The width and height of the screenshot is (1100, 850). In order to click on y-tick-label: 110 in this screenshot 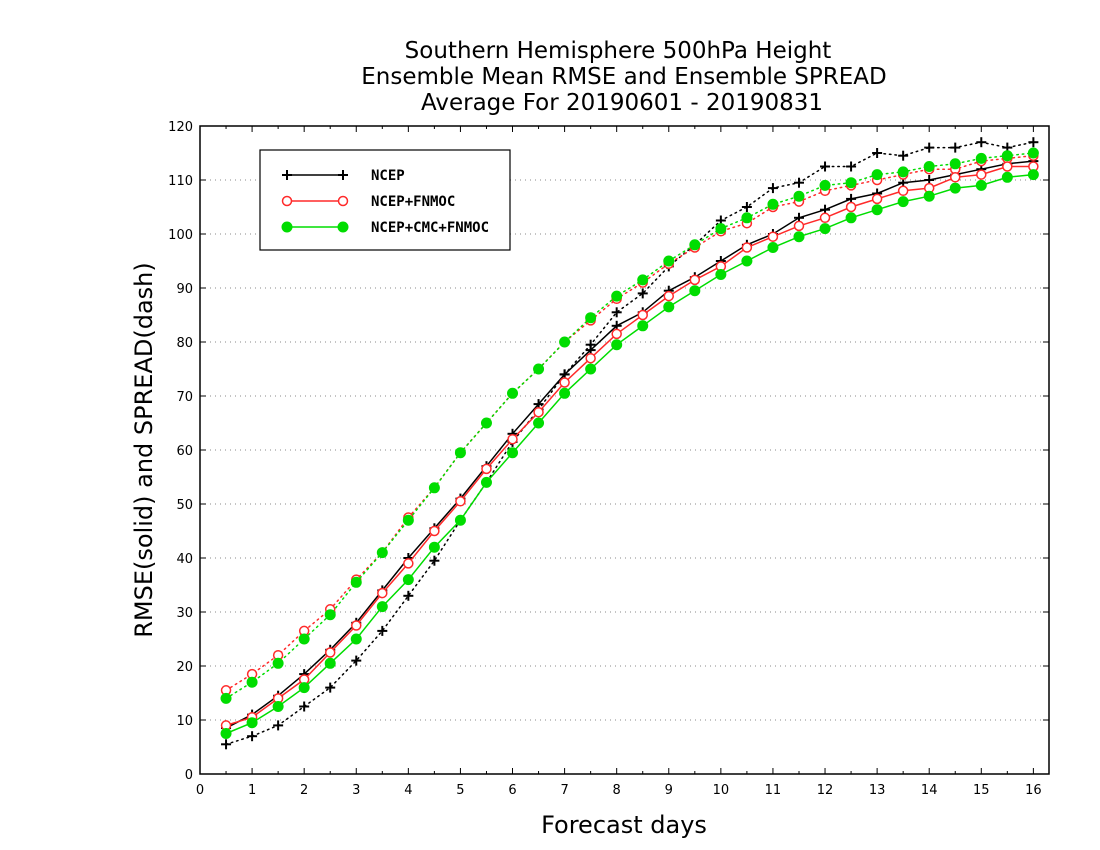, I will do `click(180, 181)`.